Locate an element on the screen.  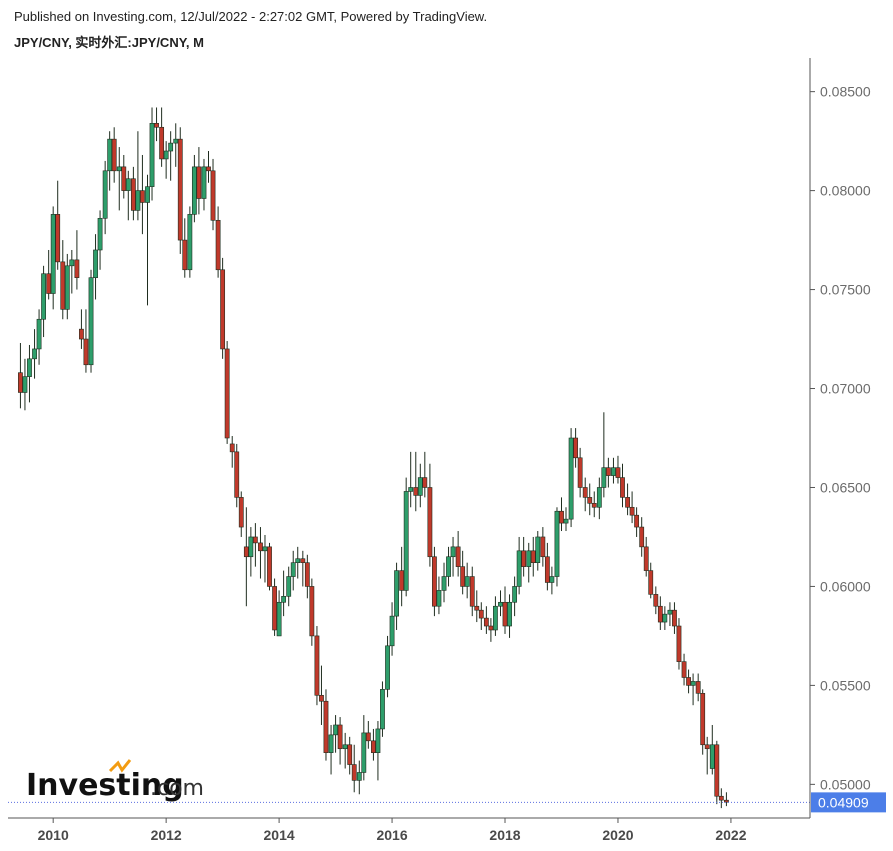
y-tick-label: 0.06000 is located at coordinates (845, 586).